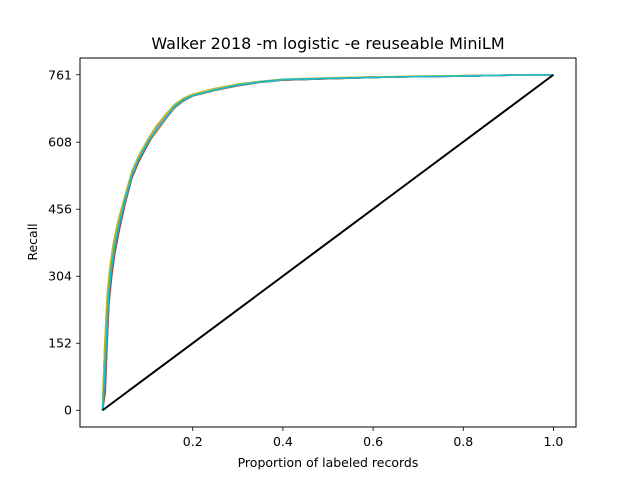 The image size is (640, 480). What do you see at coordinates (60, 209) in the screenshot?
I see `y-tick-label: 456` at bounding box center [60, 209].